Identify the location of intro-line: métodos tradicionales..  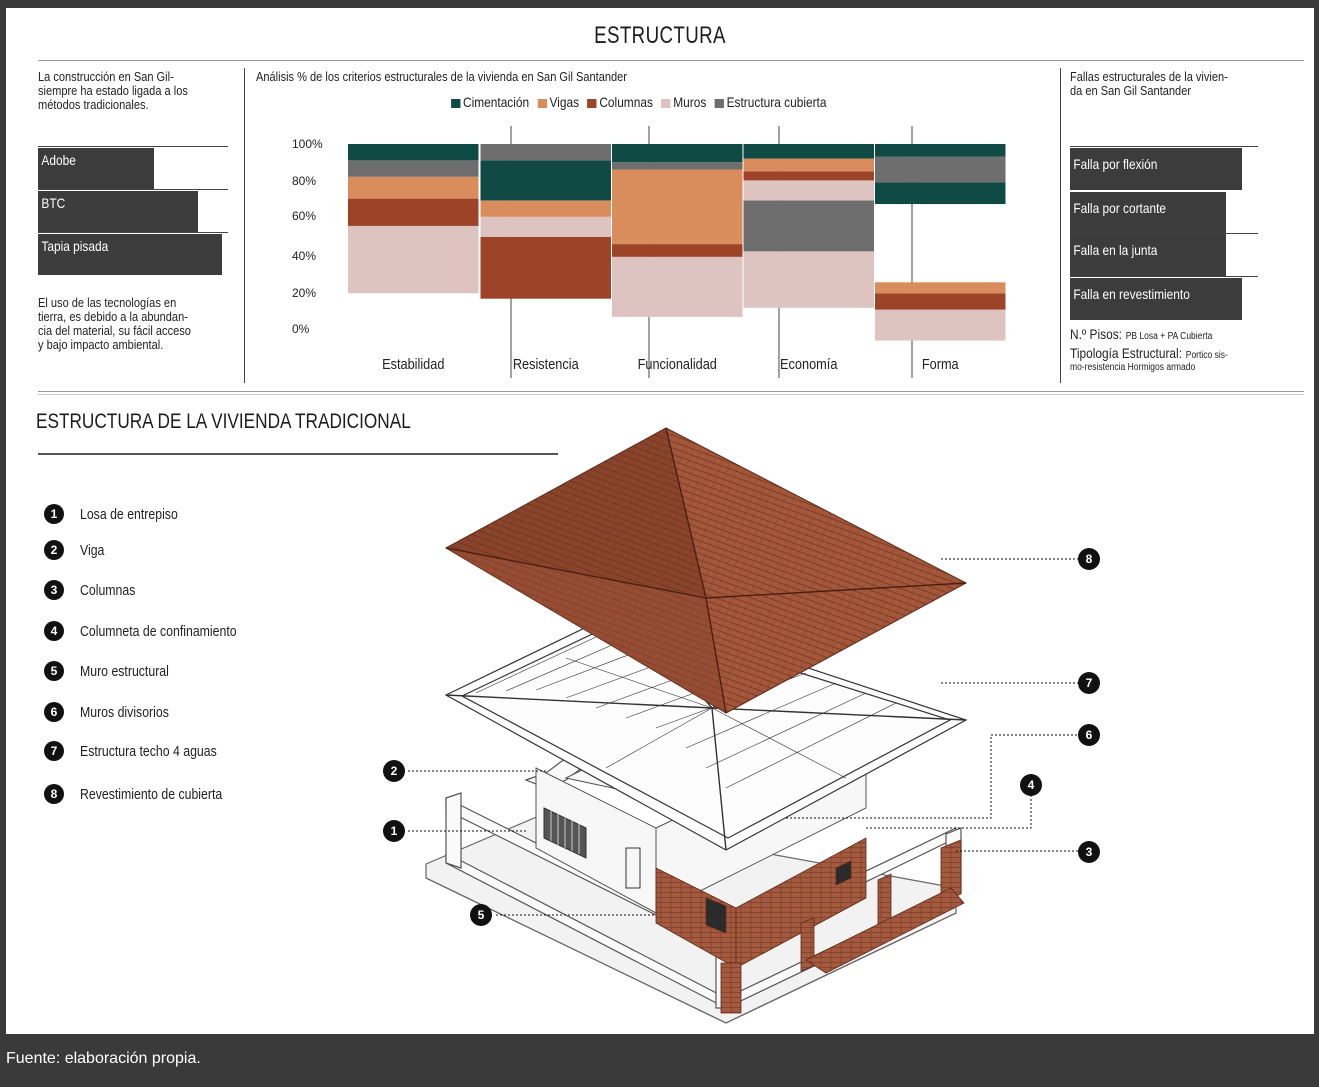
(93, 104).